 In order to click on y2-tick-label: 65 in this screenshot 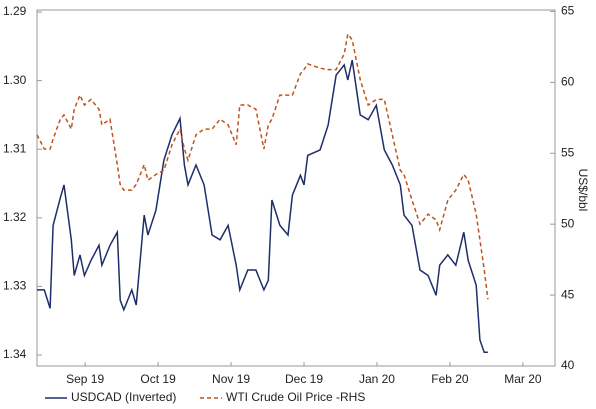, I will do `click(568, 11)`.